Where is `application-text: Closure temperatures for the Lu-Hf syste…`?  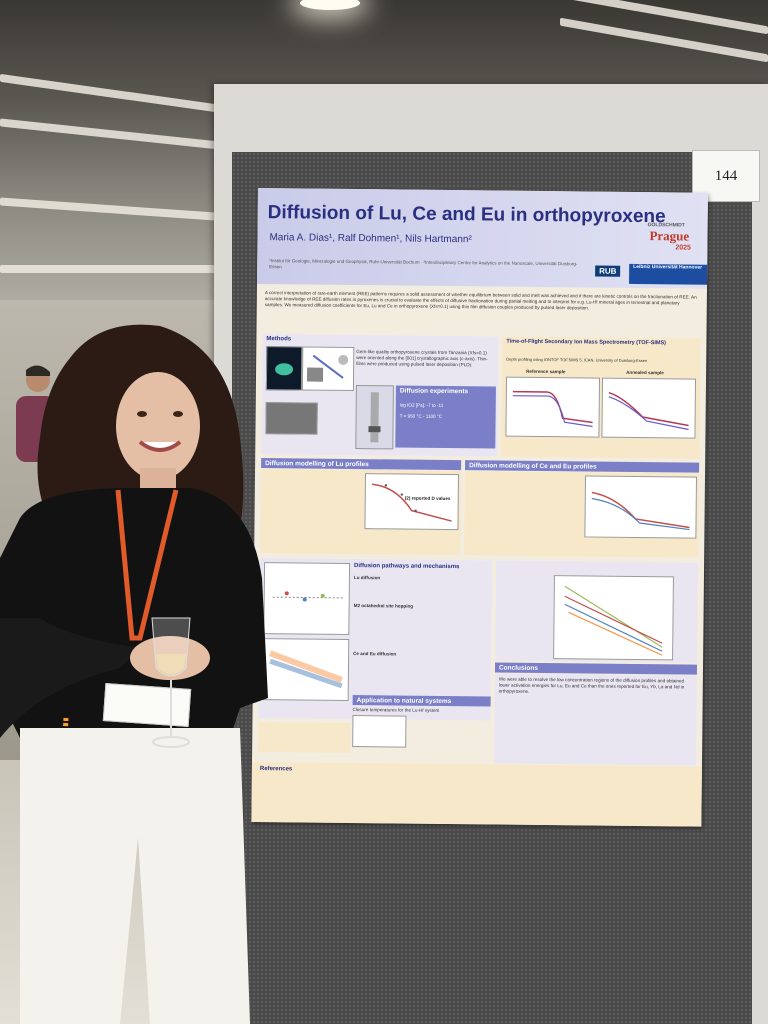
application-text: Closure temperatures for the Lu-Hf syste… is located at coordinates (396, 710).